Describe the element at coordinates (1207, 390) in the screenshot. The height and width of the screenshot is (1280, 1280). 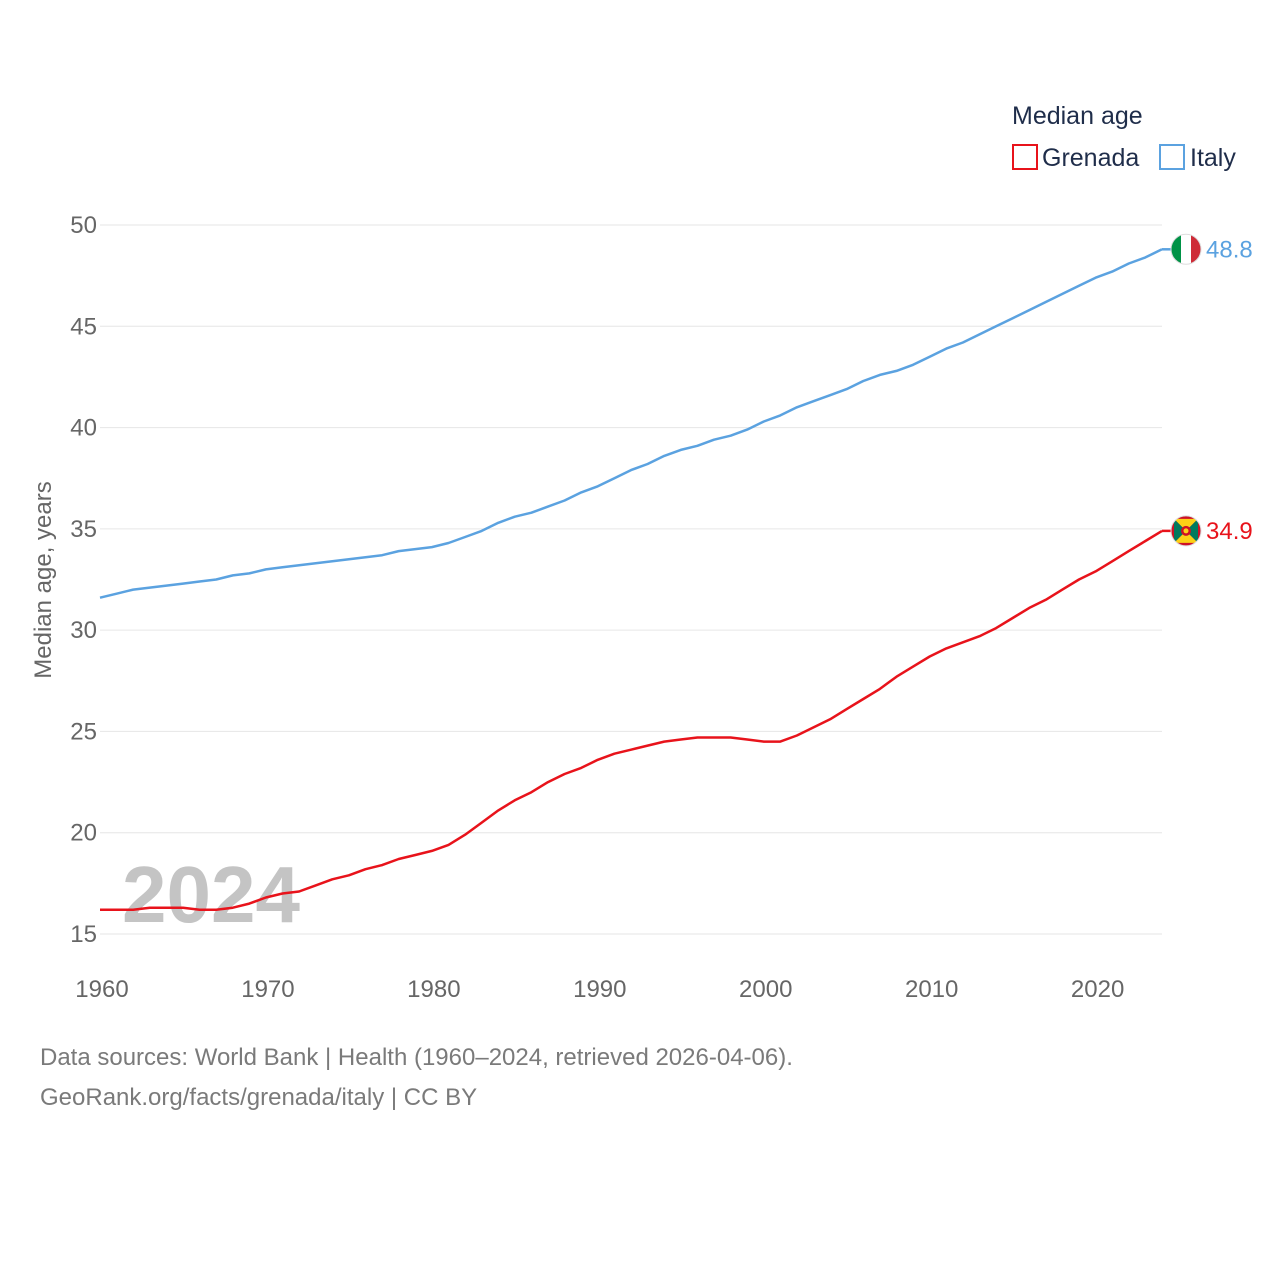
I see `series-end-markers: 34.9 48.8` at that location.